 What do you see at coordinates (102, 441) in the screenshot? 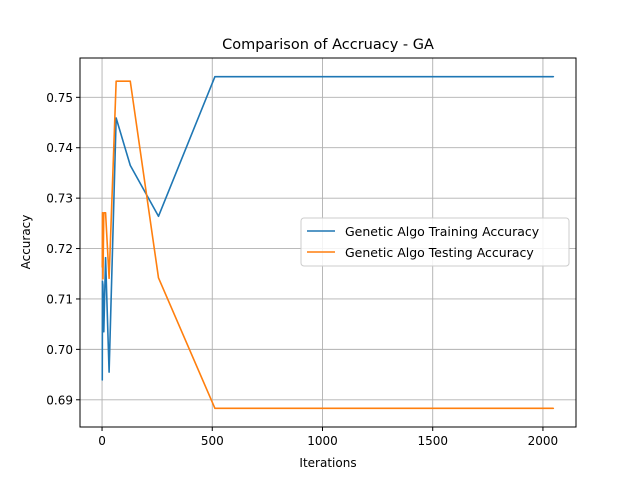
I see `x-tick-label: 0` at bounding box center [102, 441].